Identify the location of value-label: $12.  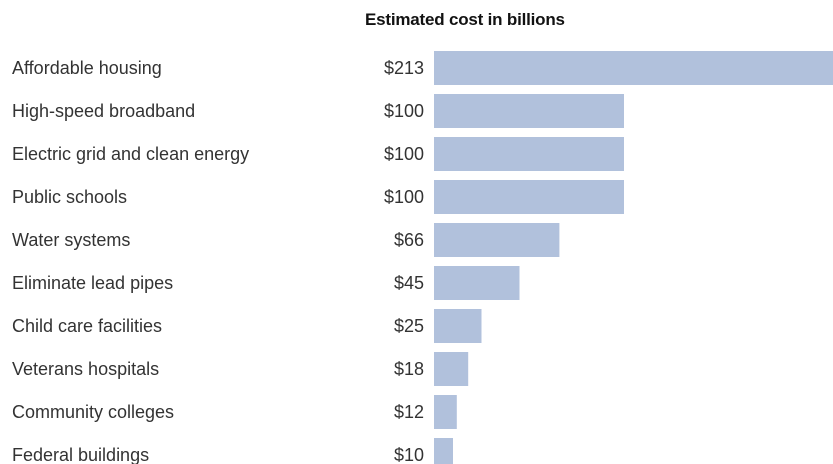
(409, 412).